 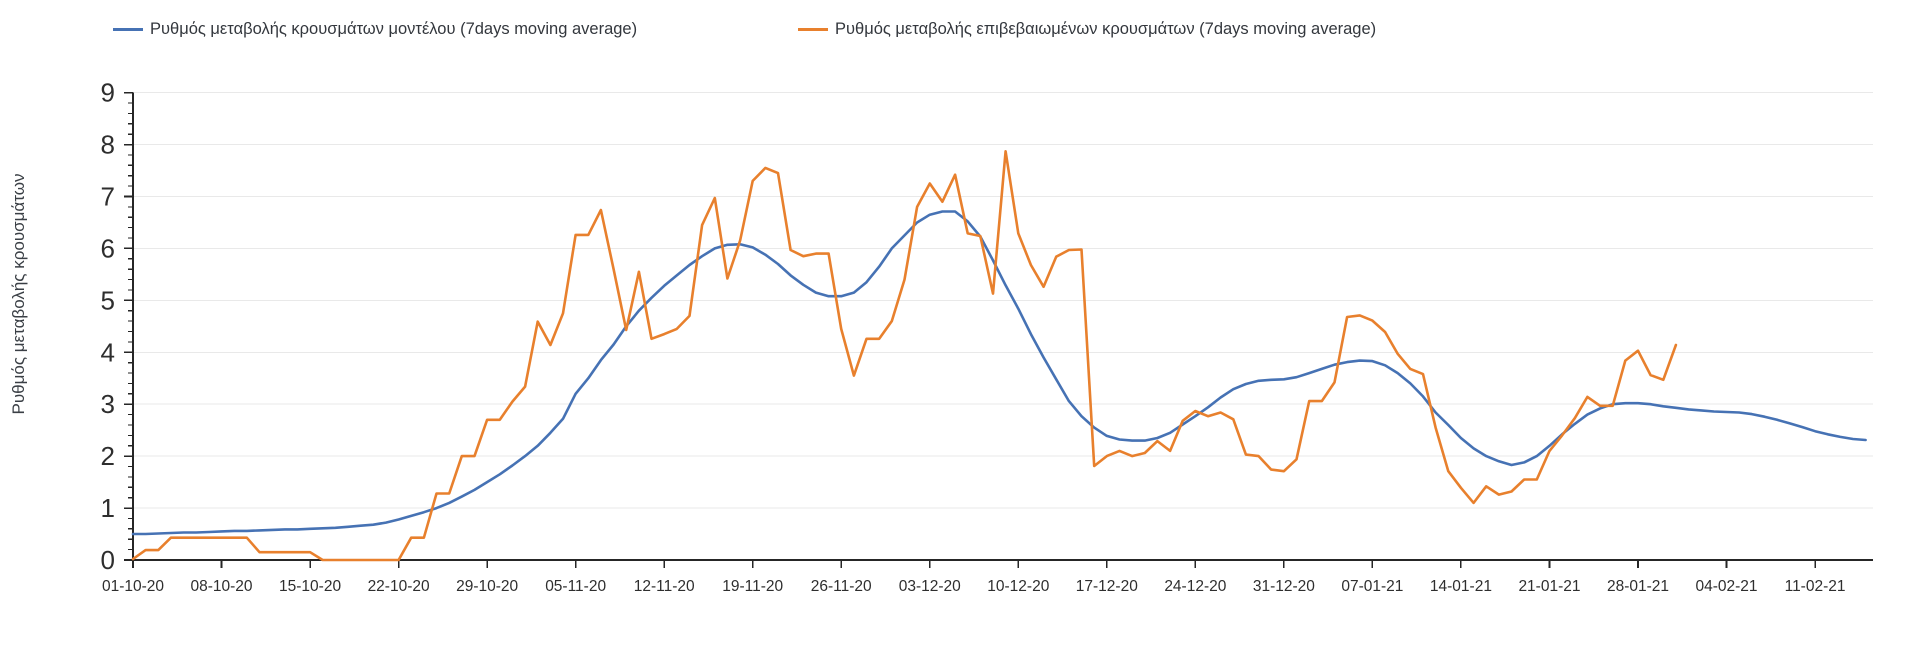 I want to click on x-tick-label: 12-11-20, so click(x=664, y=586).